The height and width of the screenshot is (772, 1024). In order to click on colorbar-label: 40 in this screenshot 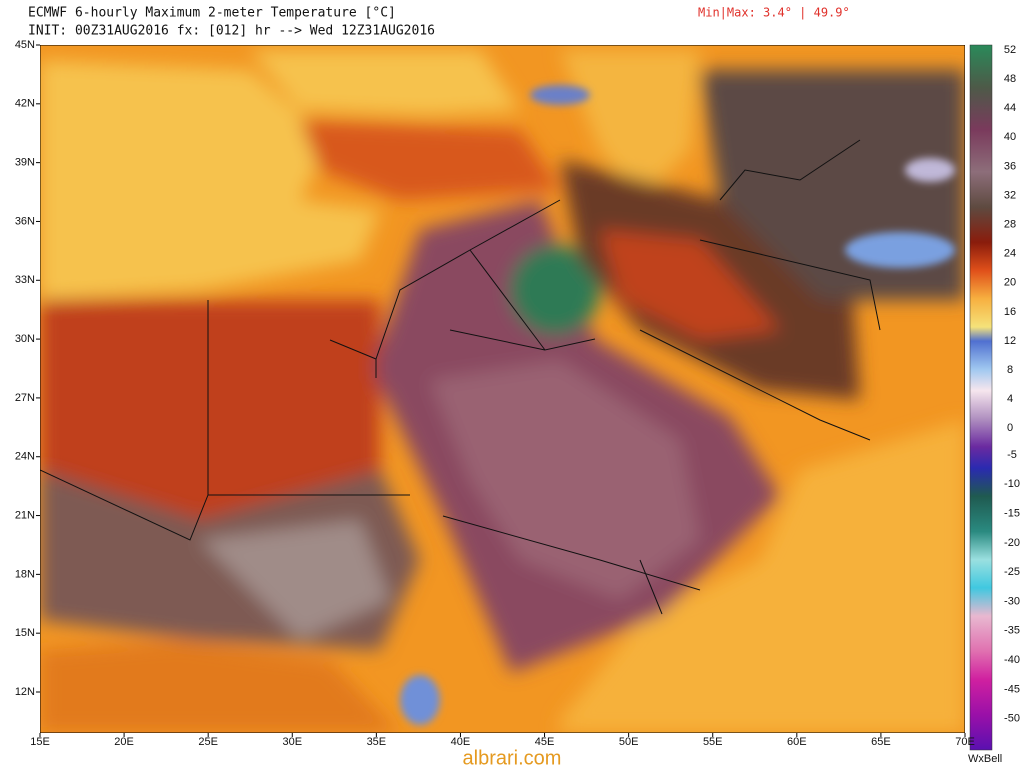, I will do `click(1010, 137)`.